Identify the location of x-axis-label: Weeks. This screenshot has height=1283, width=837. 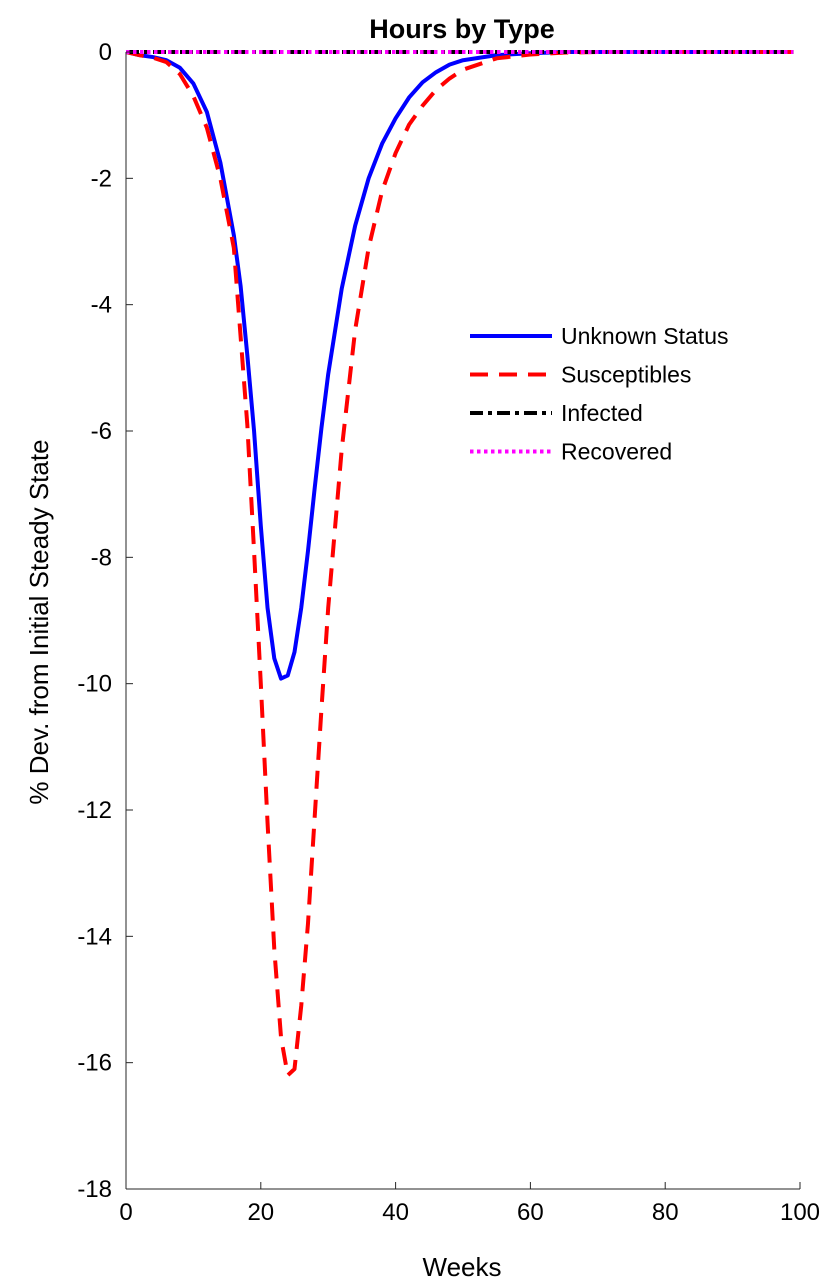
(462, 1267).